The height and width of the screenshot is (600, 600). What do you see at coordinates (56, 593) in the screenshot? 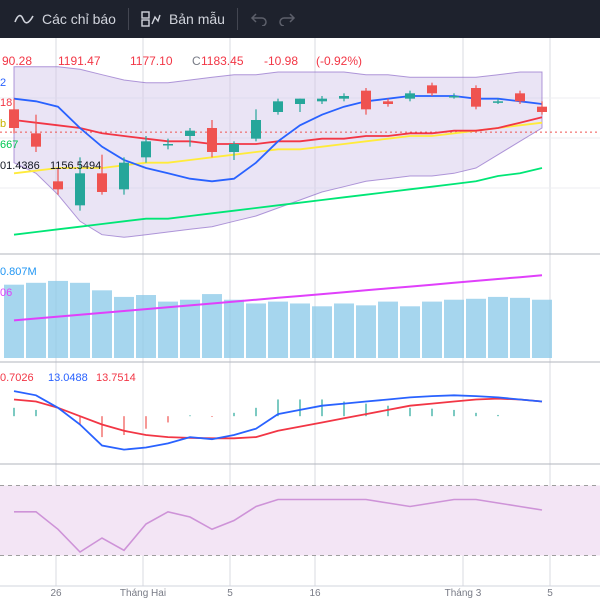
I see `time-axis-label: 26` at bounding box center [56, 593].